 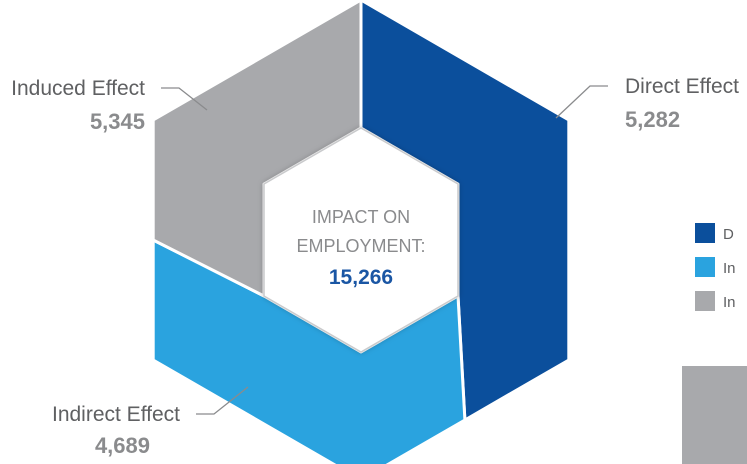 What do you see at coordinates (361, 217) in the screenshot?
I see `center-title-line-1: IMPACT ON` at bounding box center [361, 217].